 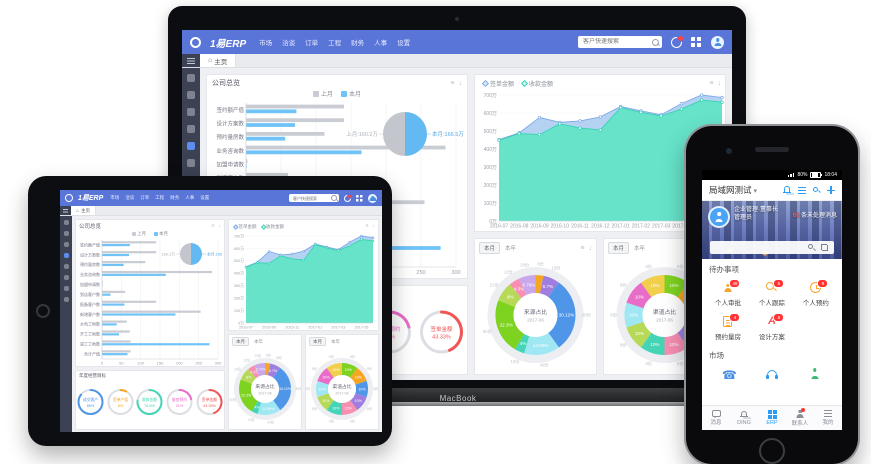 I want to click on scan-icon, so click(x=824, y=247).